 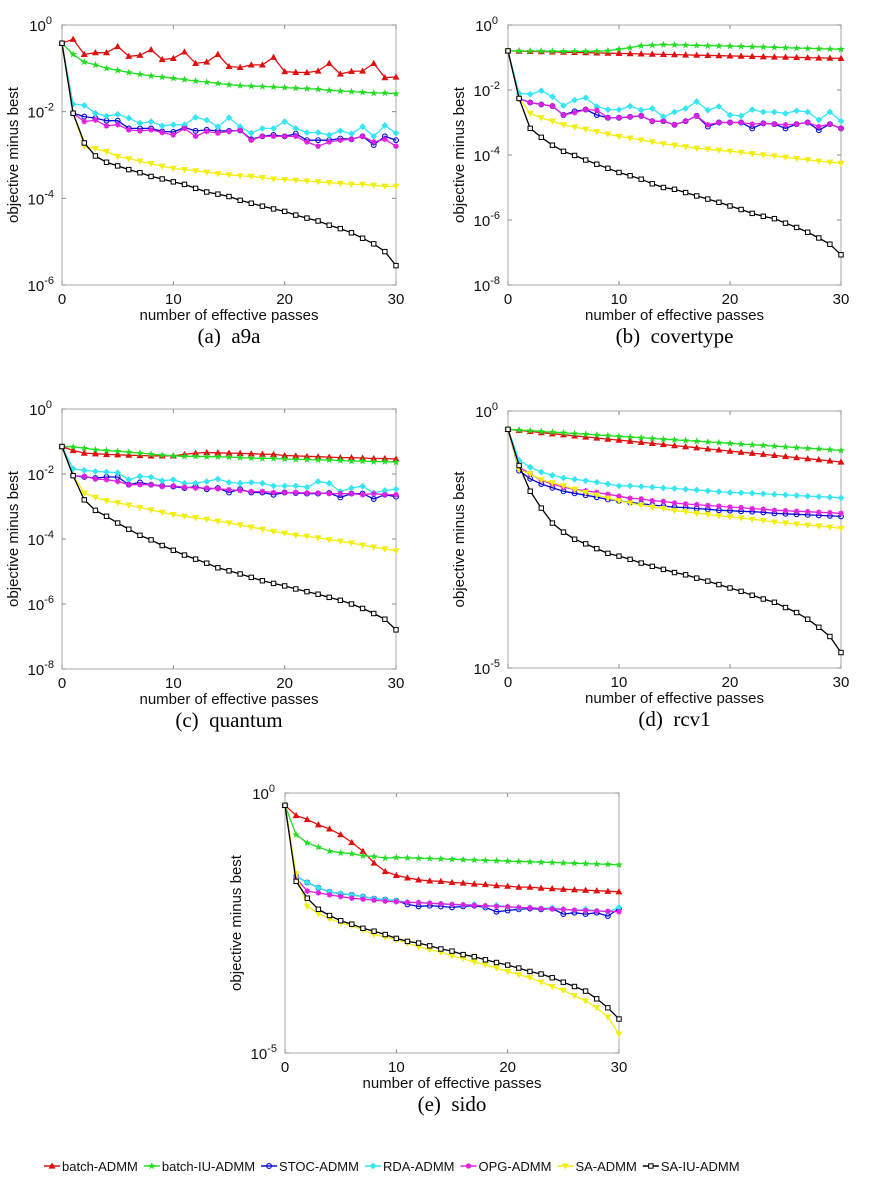 What do you see at coordinates (452, 858) in the screenshot?
I see `series-opg-admm` at bounding box center [452, 858].